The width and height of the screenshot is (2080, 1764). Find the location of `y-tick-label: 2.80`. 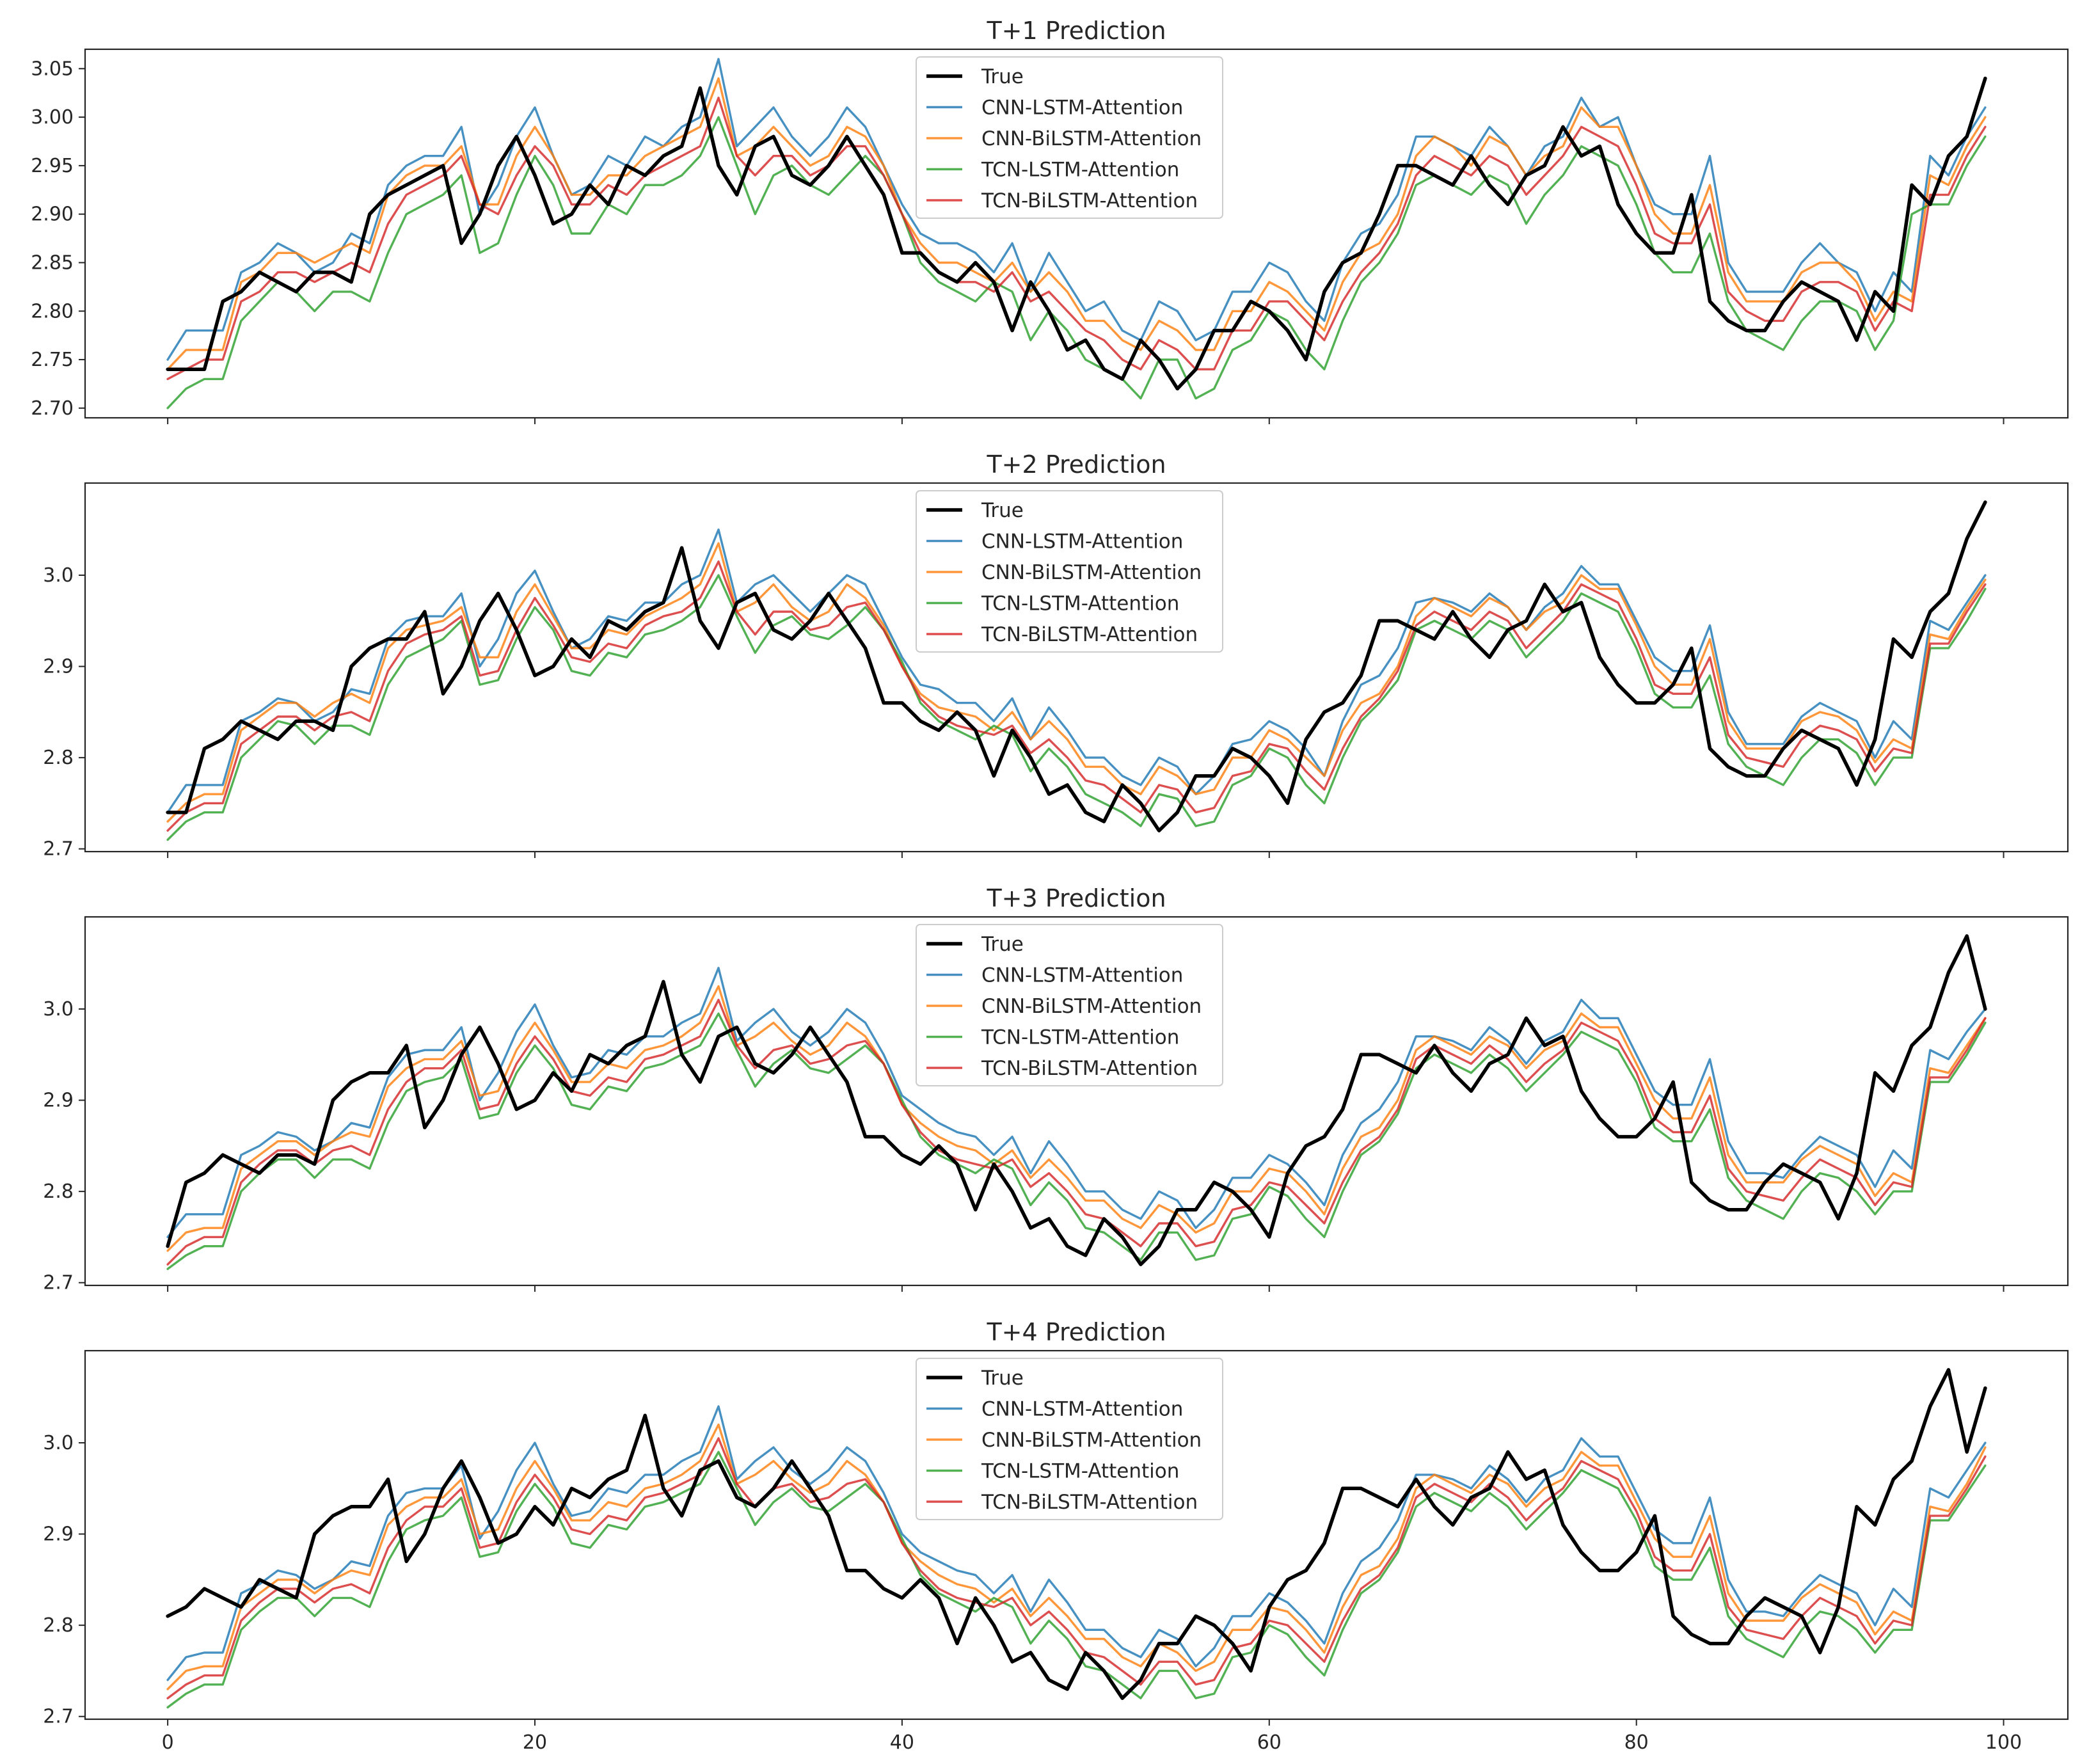

y-tick-label: 2.80 is located at coordinates (52, 311).